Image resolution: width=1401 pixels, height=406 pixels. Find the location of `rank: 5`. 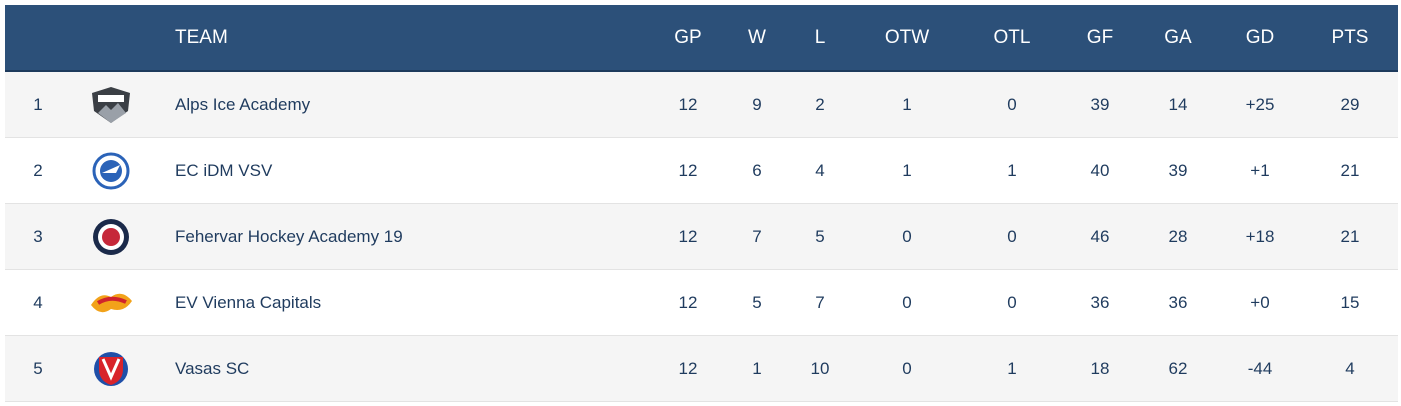

rank: 5 is located at coordinates (38, 368).